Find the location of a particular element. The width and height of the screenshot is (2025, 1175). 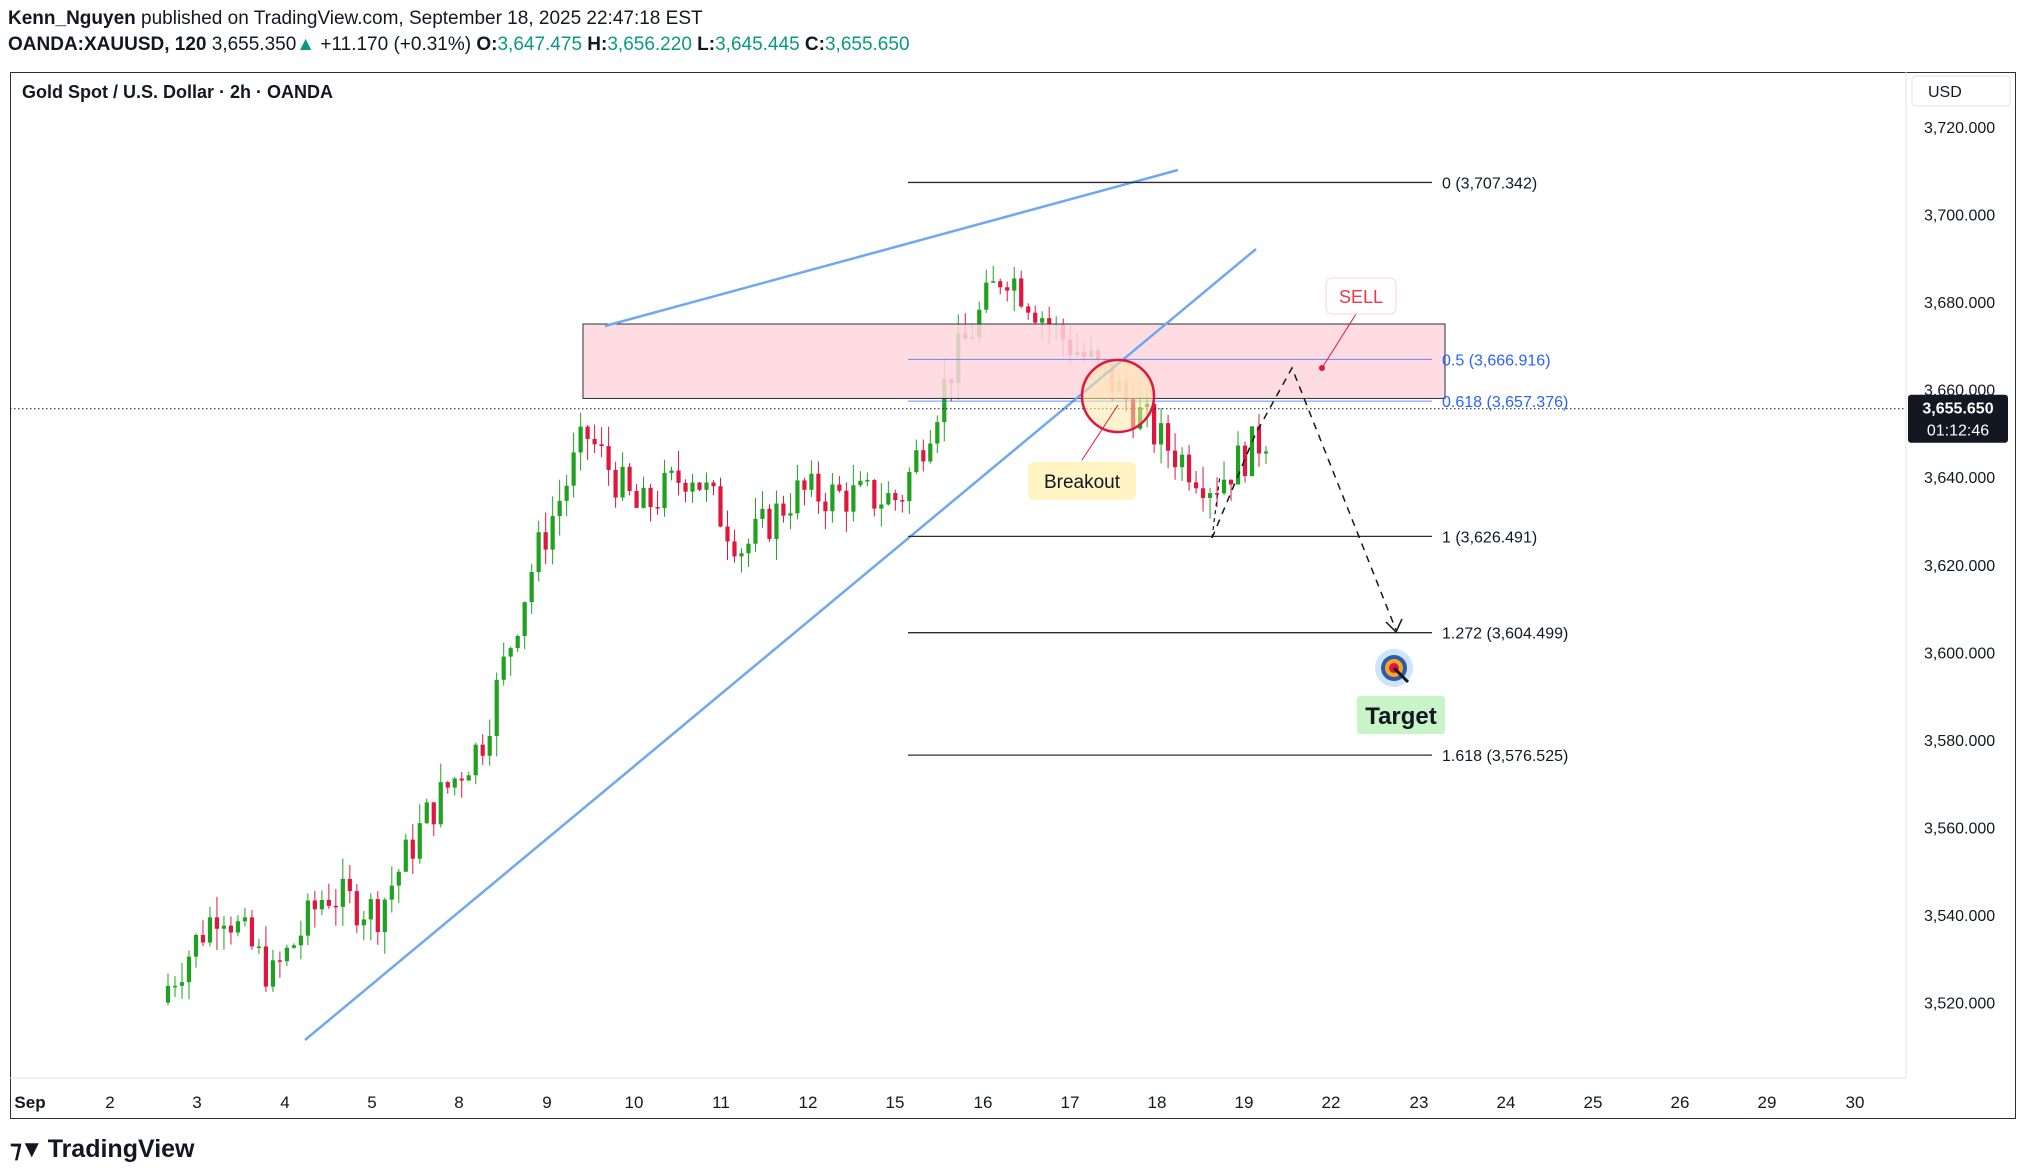

countdown-label: 01:12:46 is located at coordinates (1958, 431).